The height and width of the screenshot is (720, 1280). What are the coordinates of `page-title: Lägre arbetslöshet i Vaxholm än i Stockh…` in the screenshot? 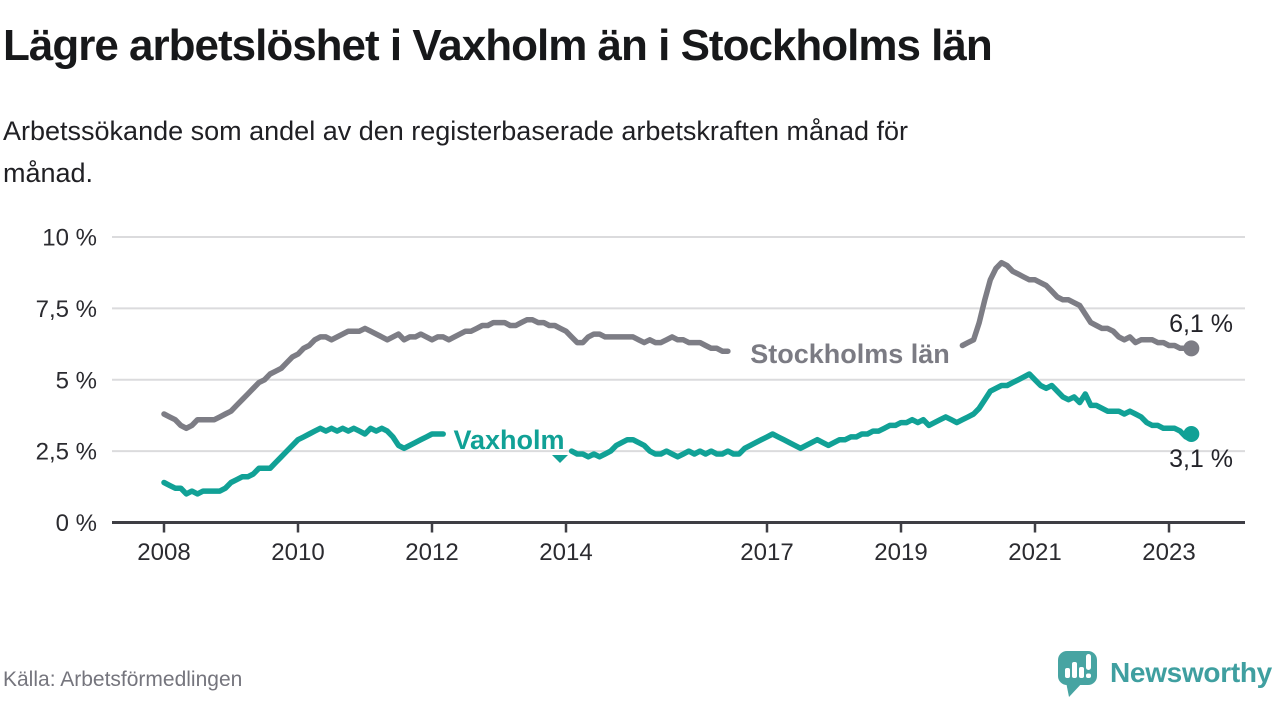 It's located at (498, 45).